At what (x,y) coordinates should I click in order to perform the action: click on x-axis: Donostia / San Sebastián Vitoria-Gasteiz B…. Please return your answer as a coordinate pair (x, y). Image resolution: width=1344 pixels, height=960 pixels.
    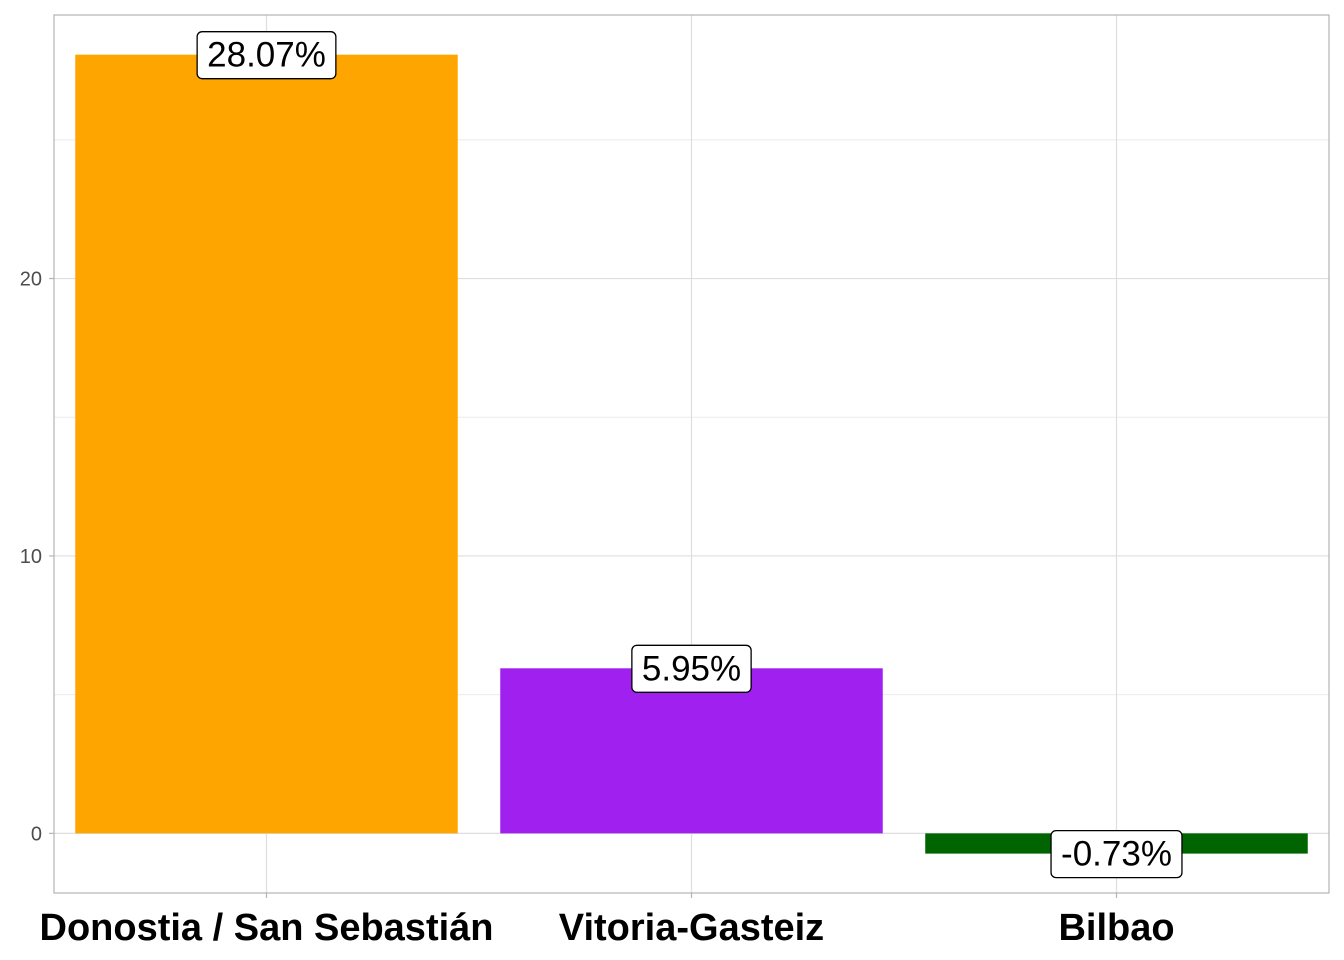
    Looking at the image, I should click on (607, 921).